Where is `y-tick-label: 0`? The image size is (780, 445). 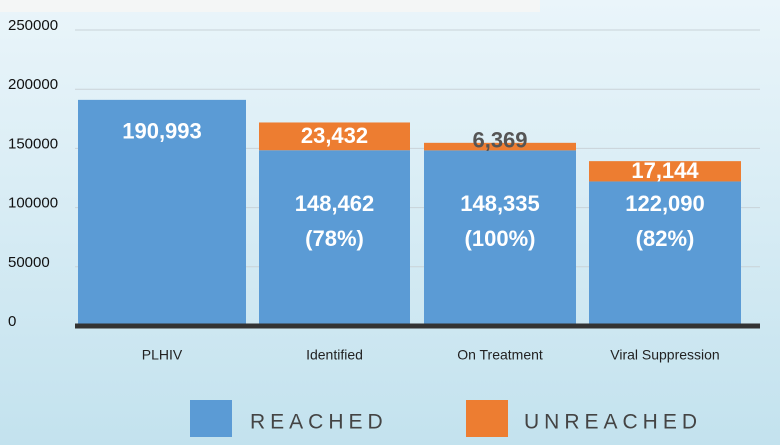 y-tick-label: 0 is located at coordinates (12, 321).